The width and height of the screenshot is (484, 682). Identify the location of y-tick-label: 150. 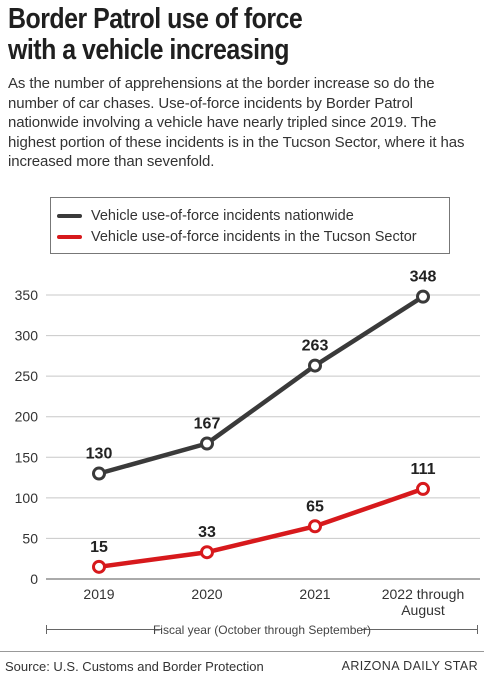
(27, 457).